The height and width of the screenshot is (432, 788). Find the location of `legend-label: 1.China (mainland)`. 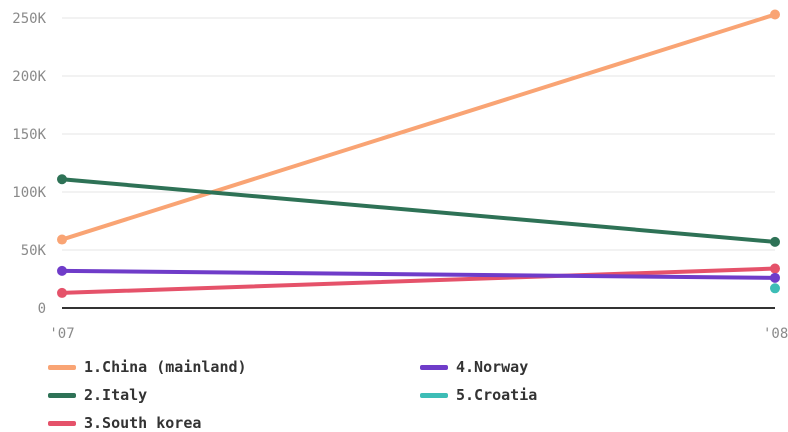

legend-label: 1.China (mainland) is located at coordinates (165, 367).